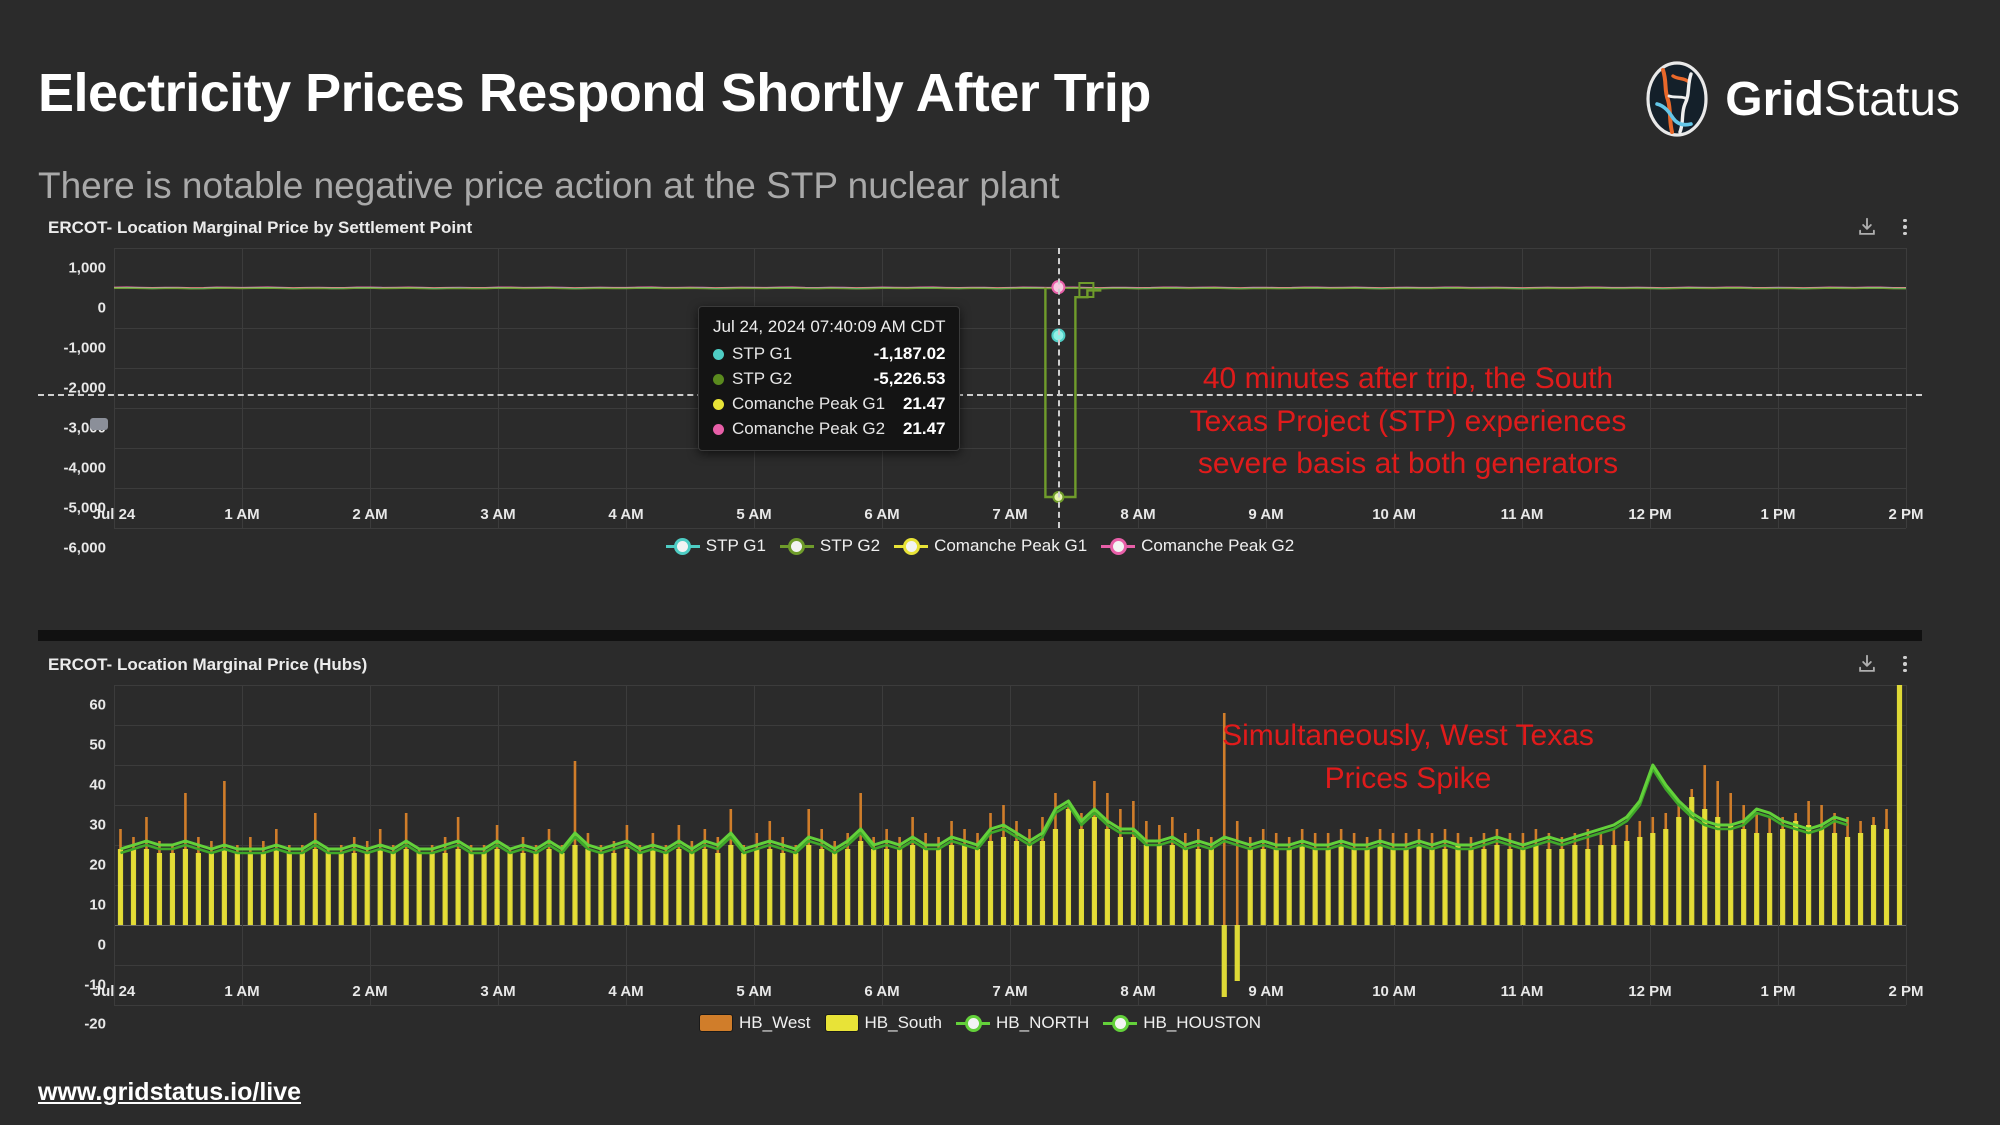 This screenshot has height=1125, width=2000. I want to click on legend-label: STP G1, so click(735, 545).